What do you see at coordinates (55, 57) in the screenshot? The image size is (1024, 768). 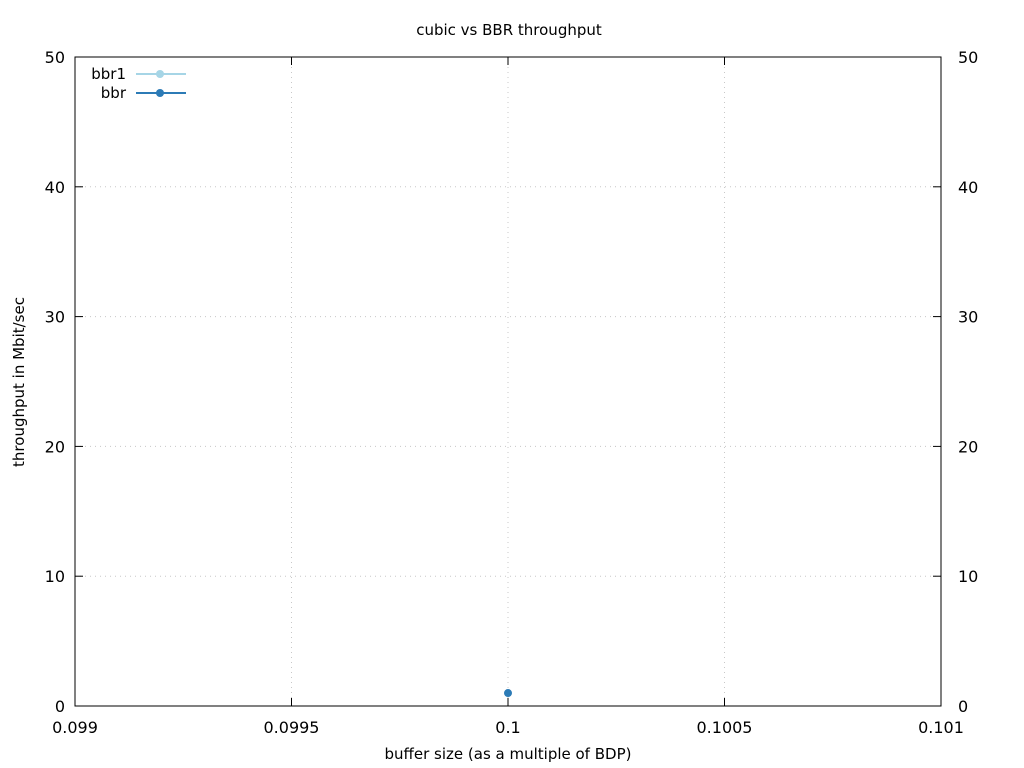 I see `y-tick-label-left: 50` at bounding box center [55, 57].